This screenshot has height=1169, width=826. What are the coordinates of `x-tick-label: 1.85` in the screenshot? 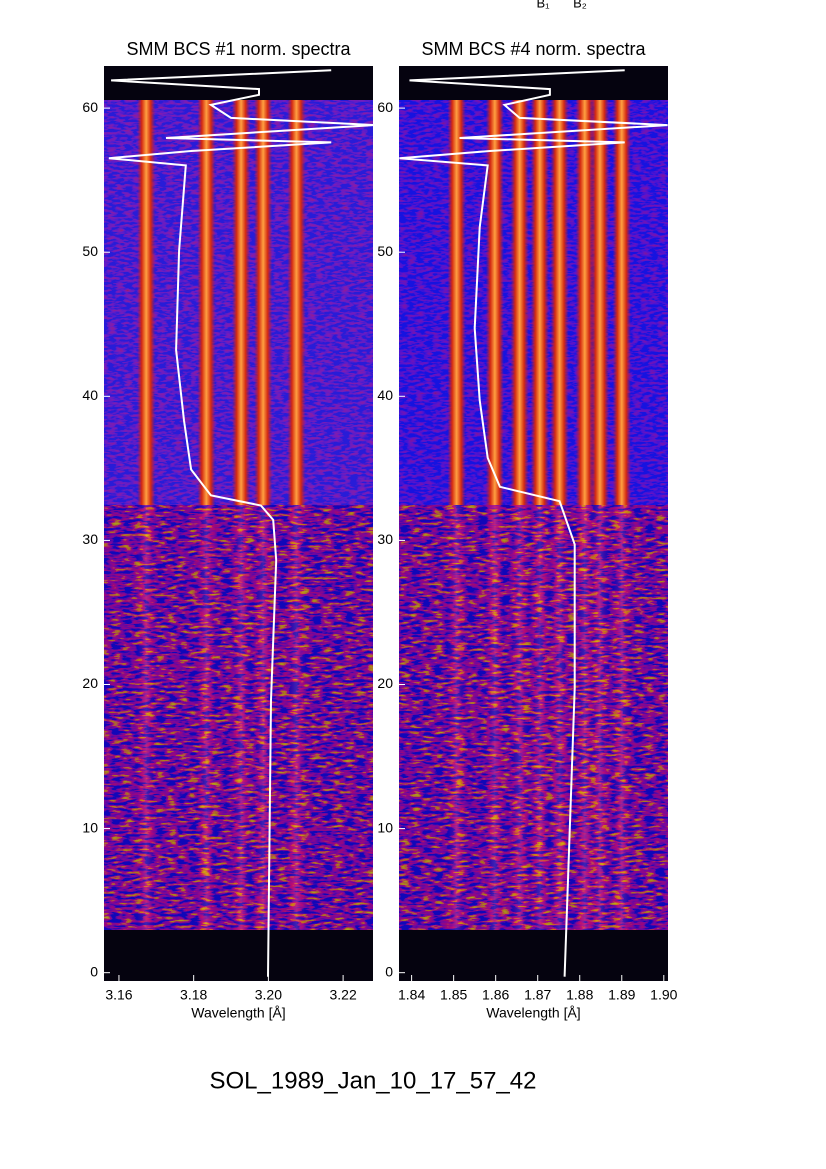 It's located at (453, 995).